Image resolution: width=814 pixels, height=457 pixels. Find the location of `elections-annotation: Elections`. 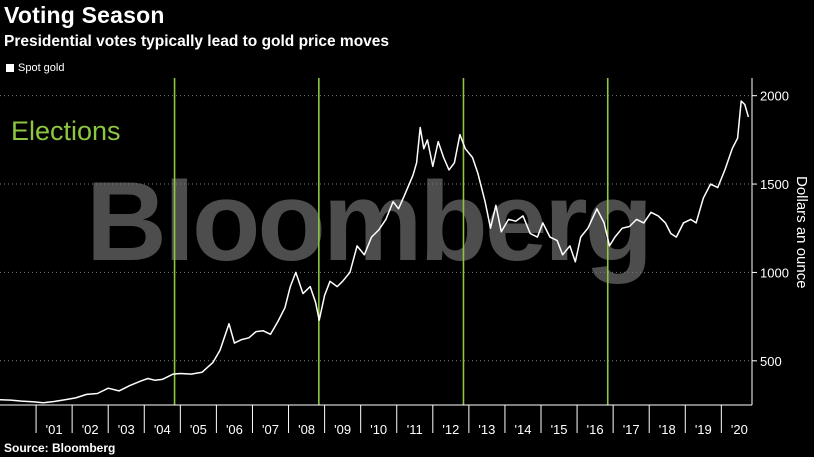

elections-annotation: Elections is located at coordinates (66, 131).